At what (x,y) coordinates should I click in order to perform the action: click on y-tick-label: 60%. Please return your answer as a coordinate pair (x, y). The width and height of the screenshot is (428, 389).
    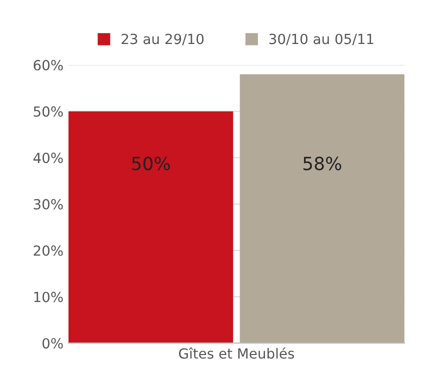
    Looking at the image, I should click on (48, 65).